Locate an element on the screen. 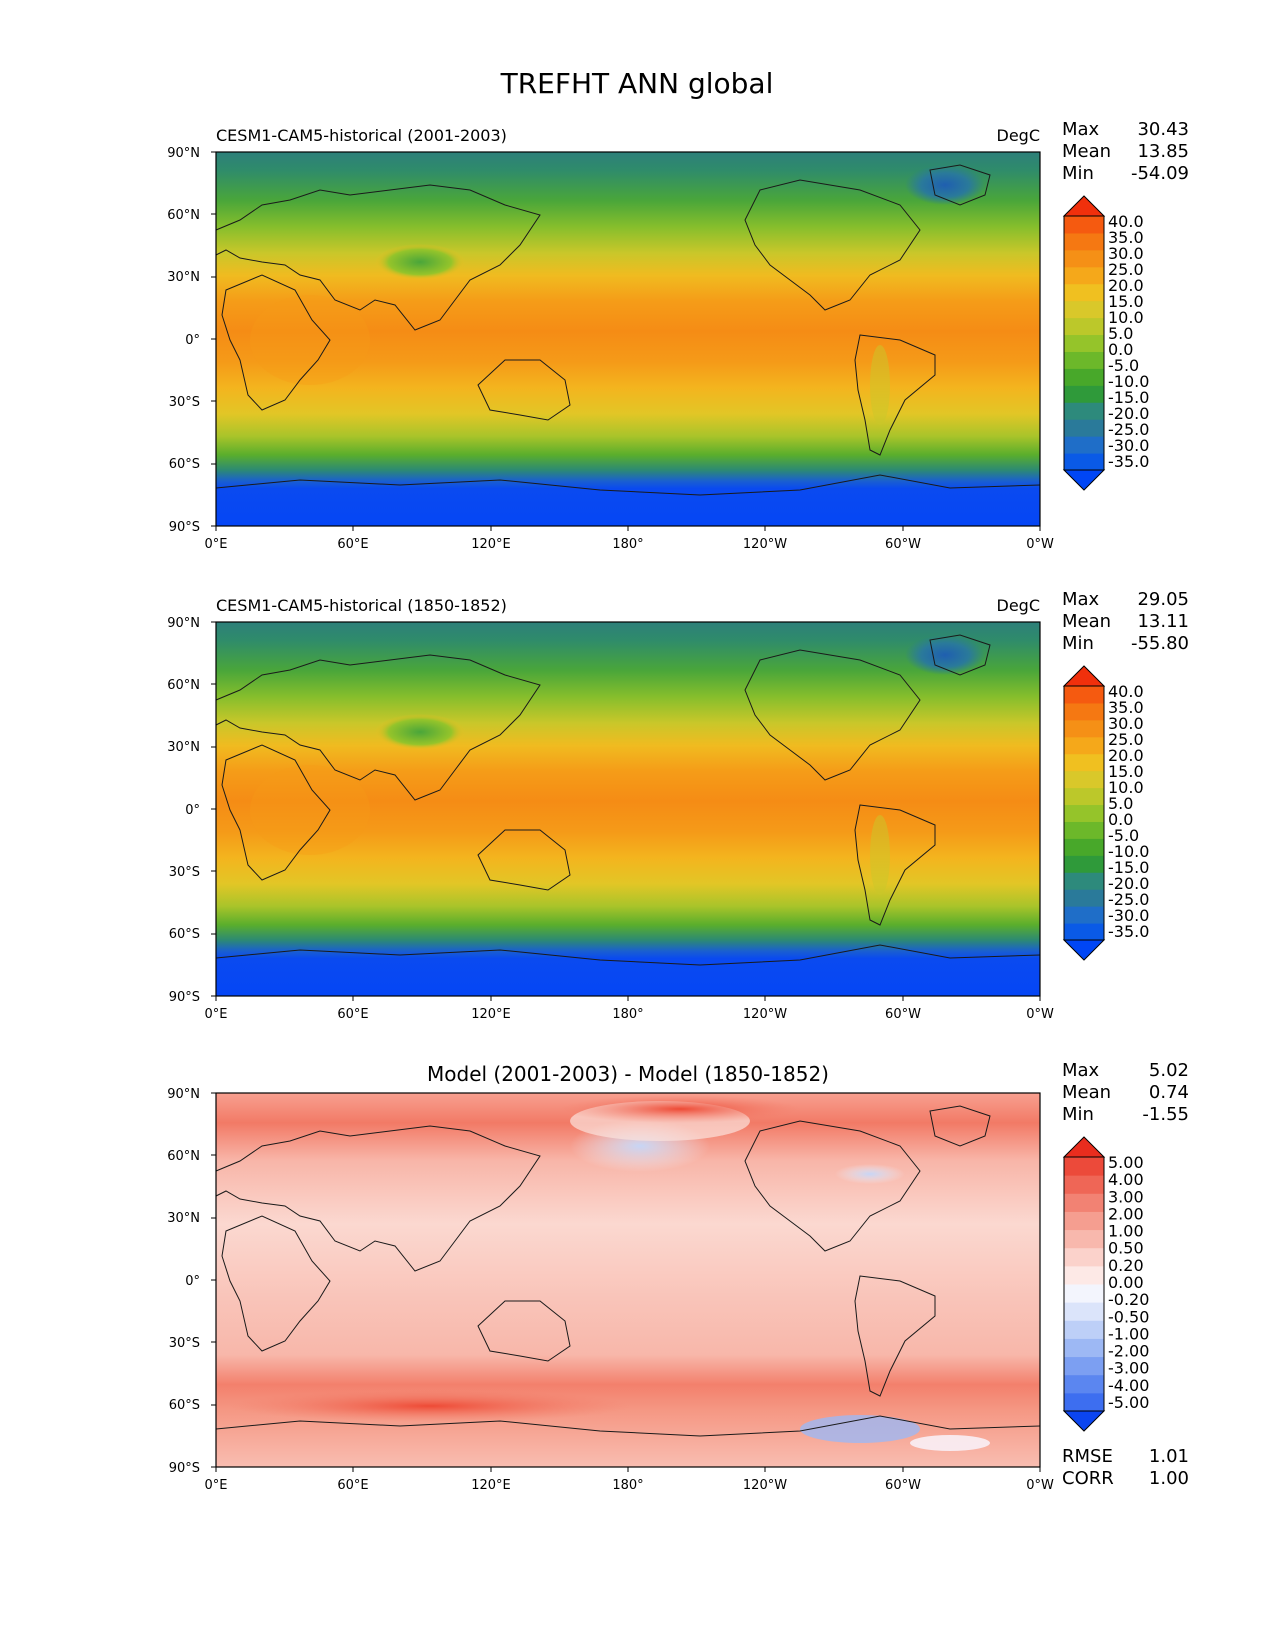 This screenshot has width=1275, height=1650. x-axis: 0°E 60°E 120°E 180° 120°W 60°W 0°W is located at coordinates (629, 1480).